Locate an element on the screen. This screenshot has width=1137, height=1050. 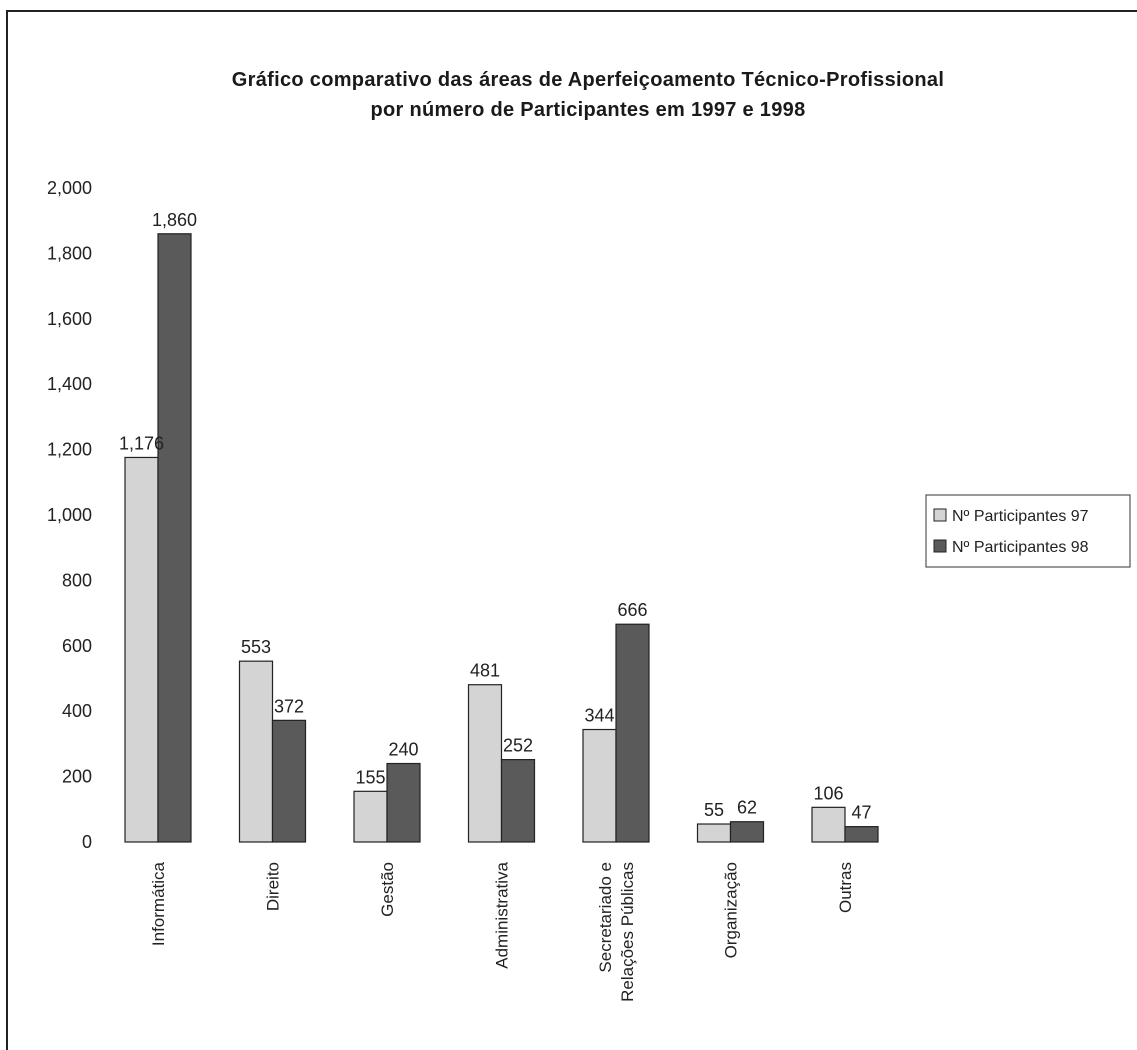
data-label: 106 is located at coordinates (828, 793).